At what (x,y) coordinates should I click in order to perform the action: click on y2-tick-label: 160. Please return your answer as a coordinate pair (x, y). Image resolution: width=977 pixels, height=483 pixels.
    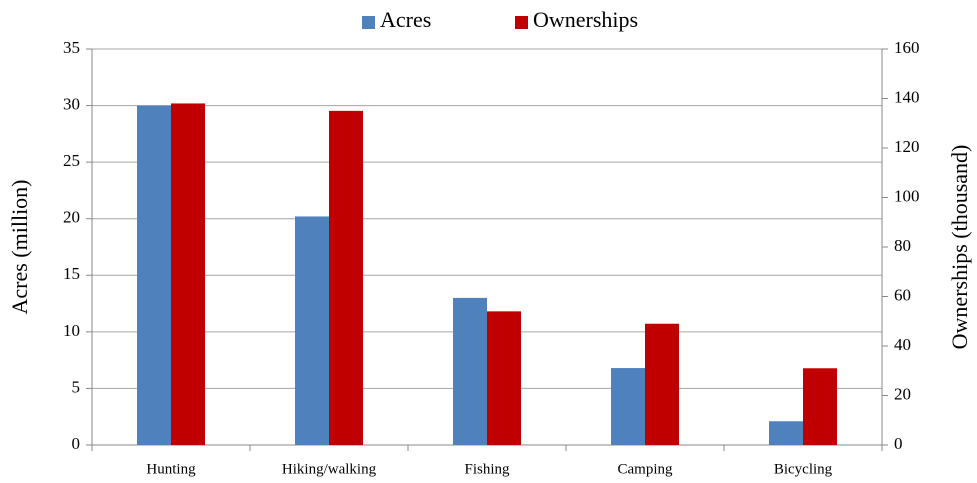
    Looking at the image, I should click on (907, 47).